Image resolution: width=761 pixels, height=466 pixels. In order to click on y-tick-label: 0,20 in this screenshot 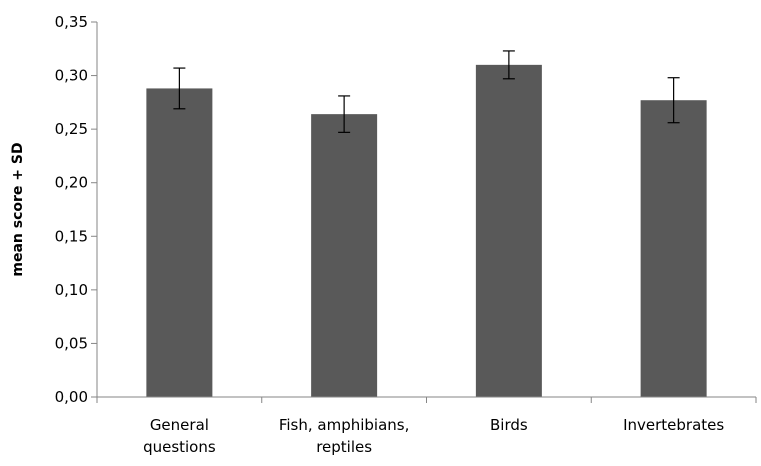, I will do `click(71, 183)`.